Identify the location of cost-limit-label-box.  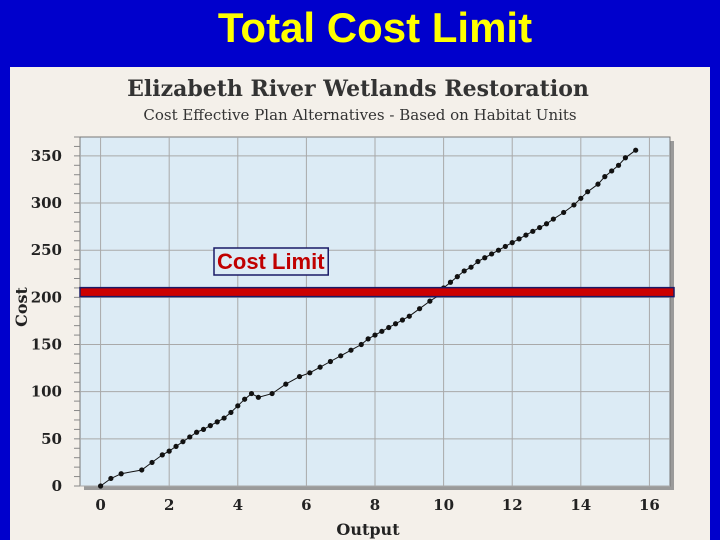
(271, 261).